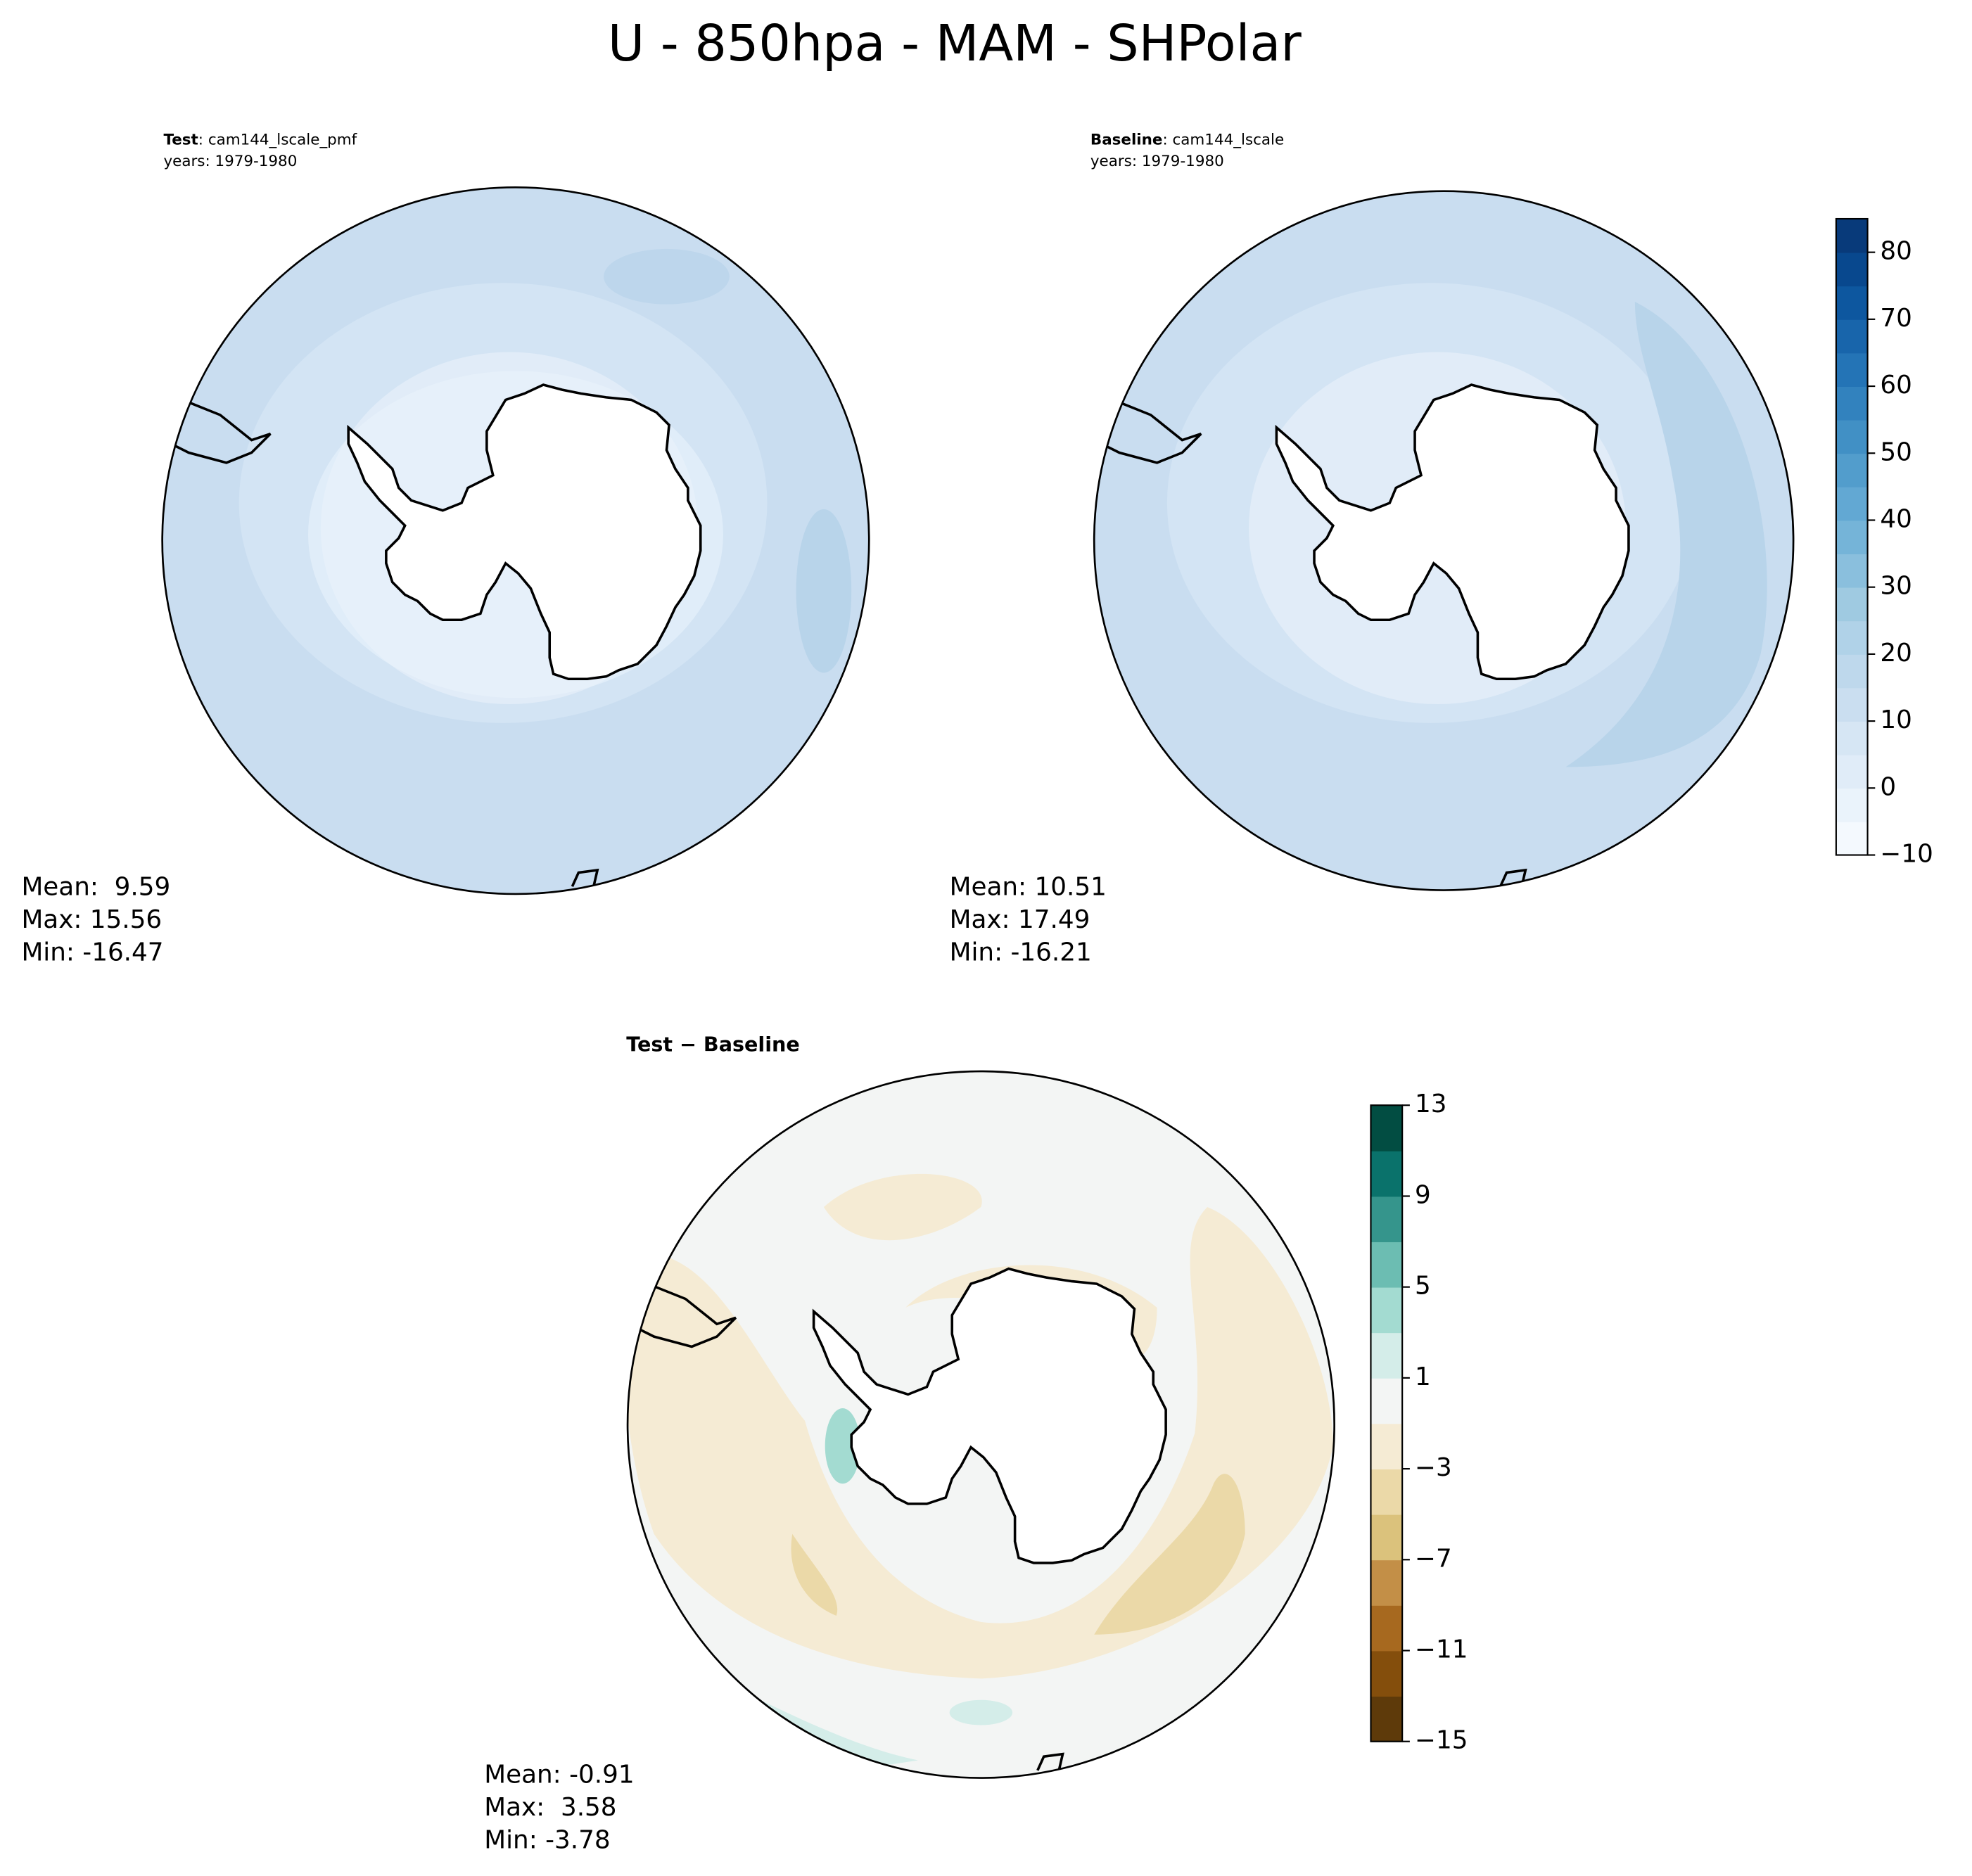 This screenshot has height=1876, width=1972. Describe the element at coordinates (1021, 952) in the screenshot. I see `stat-line: Min: -16.21` at that location.